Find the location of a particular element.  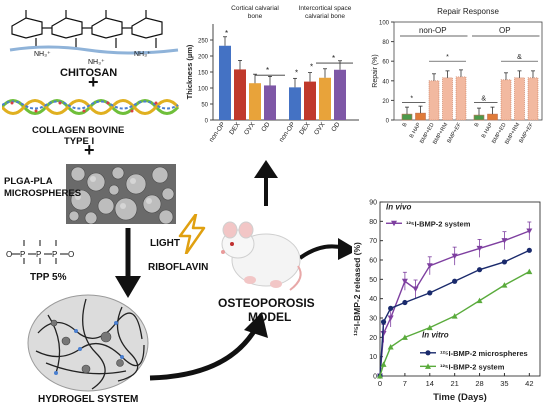

thickness-y-tick-label: 50 is located at coordinates (204, 106).